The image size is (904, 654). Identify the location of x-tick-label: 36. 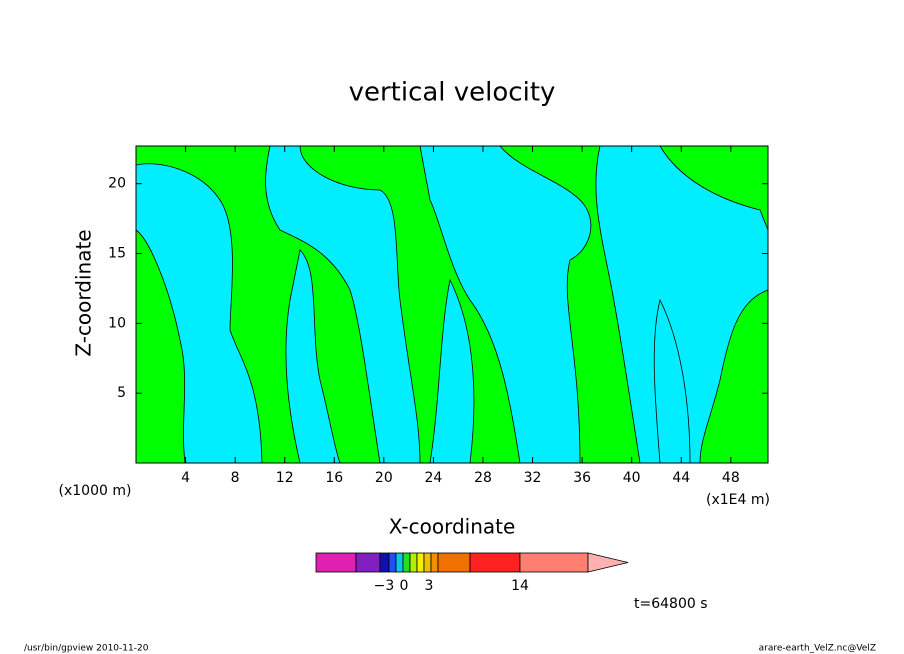
(582, 478).